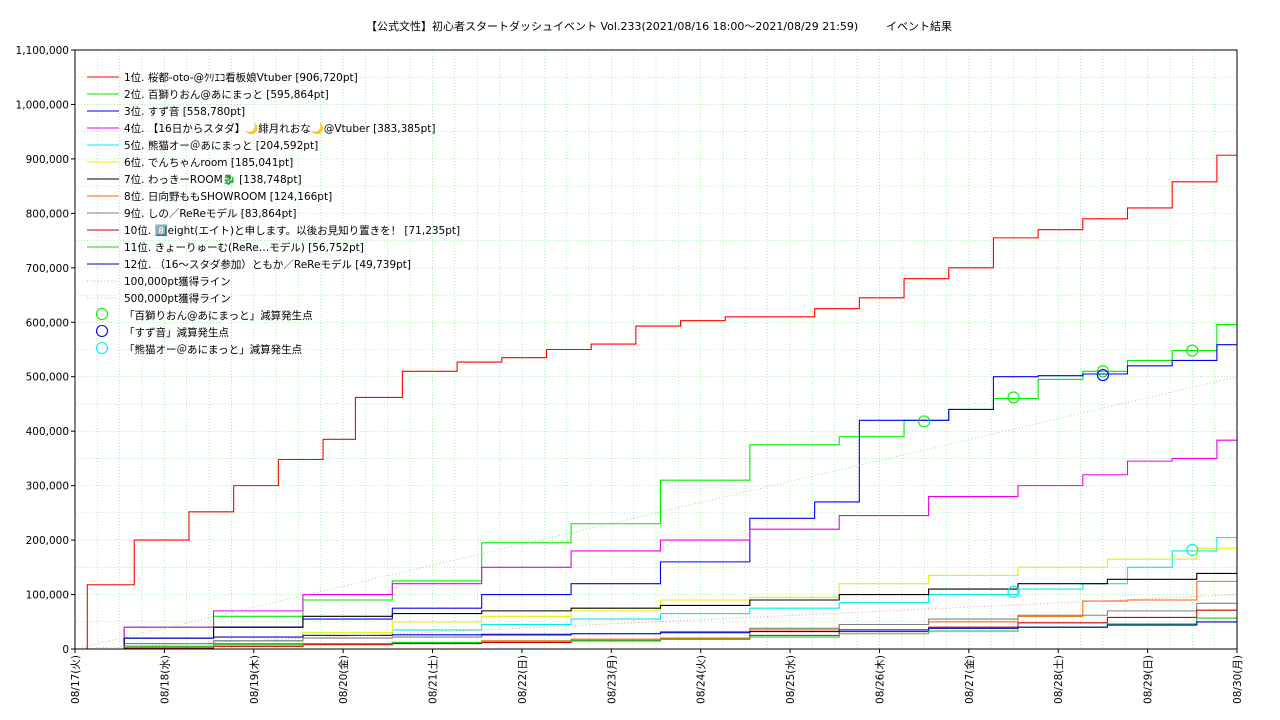 This screenshot has width=1280, height=720. I want to click on y-tick-label: 200,000, so click(47, 541).